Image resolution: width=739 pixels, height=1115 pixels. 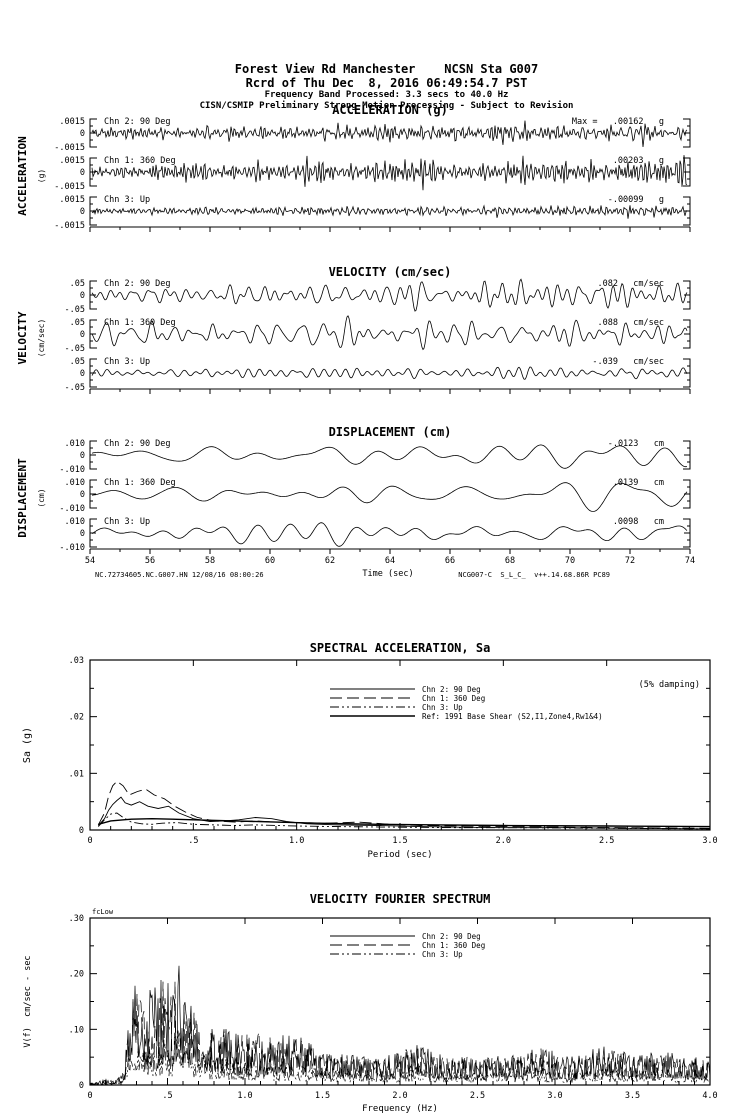 What do you see at coordinates (76, 1030) in the screenshot?
I see `y-tick-label: .10` at bounding box center [76, 1030].